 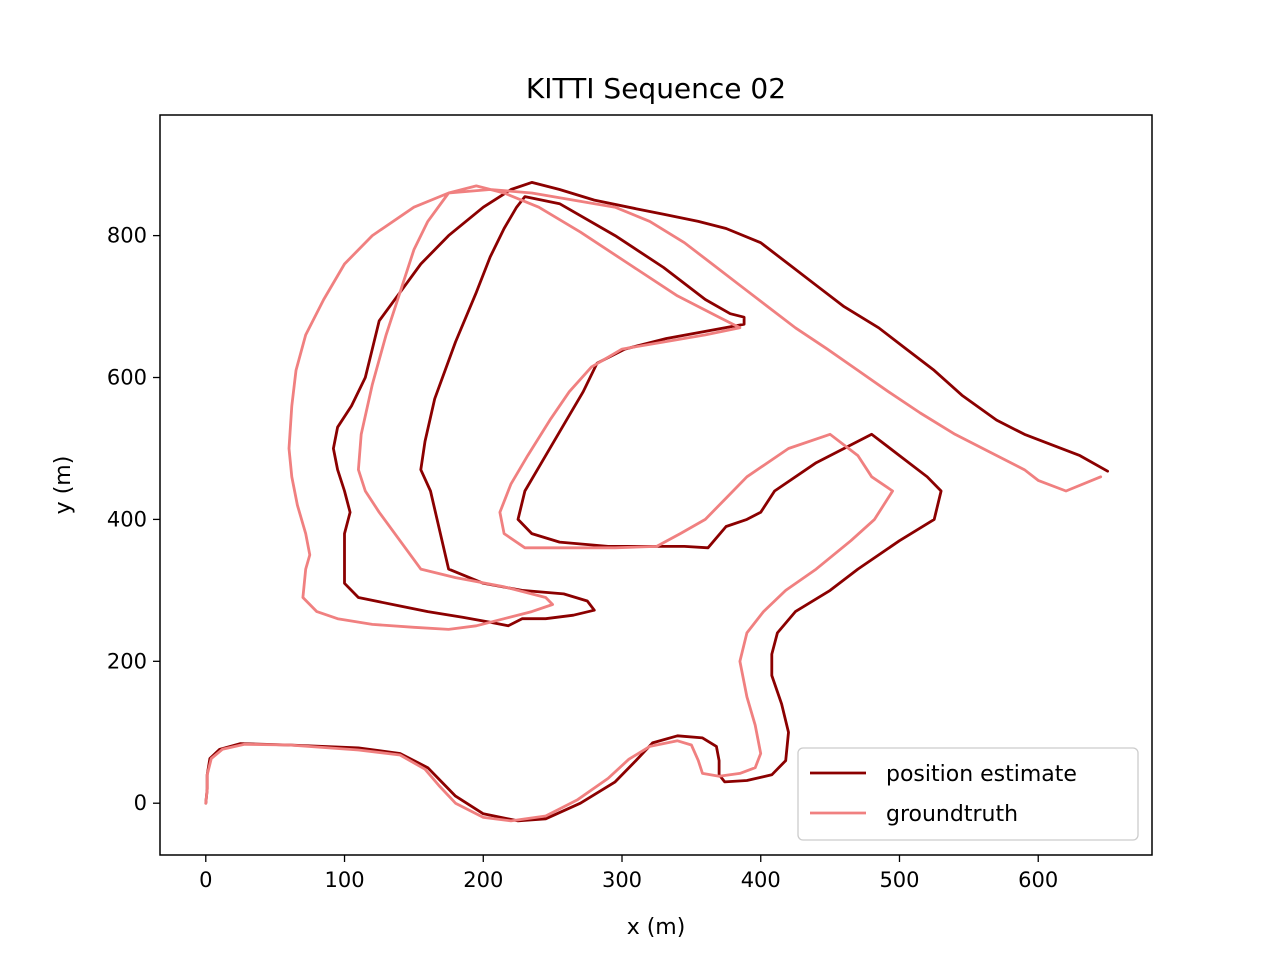 I want to click on x-tick-label: 100, so click(x=344, y=880).